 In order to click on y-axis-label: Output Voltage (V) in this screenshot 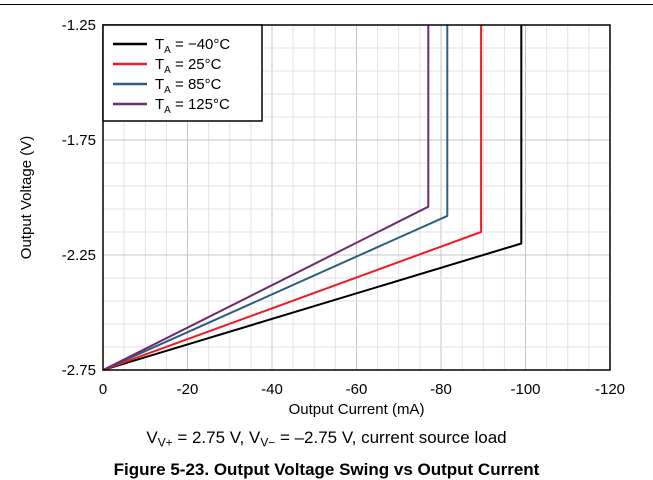, I will do `click(26, 197)`.